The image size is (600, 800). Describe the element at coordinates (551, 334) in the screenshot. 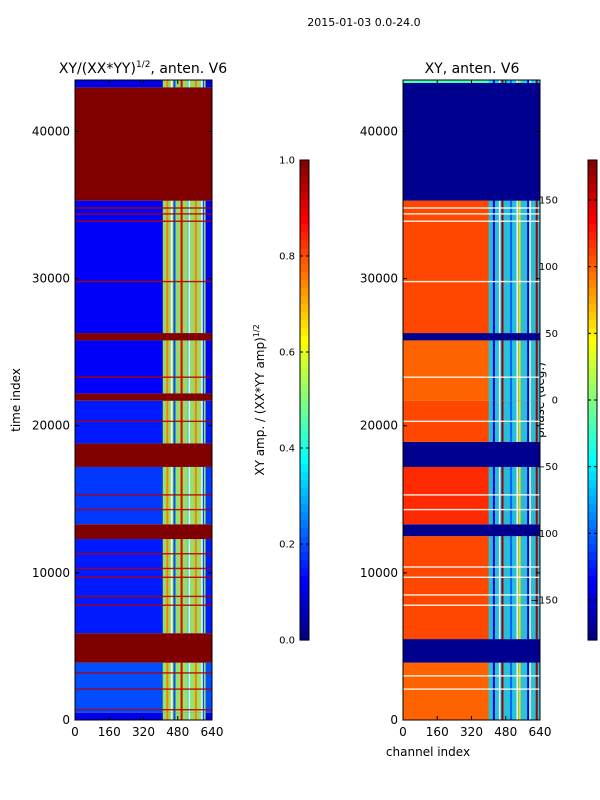

I see `colorbar-tick-label: 50` at that location.